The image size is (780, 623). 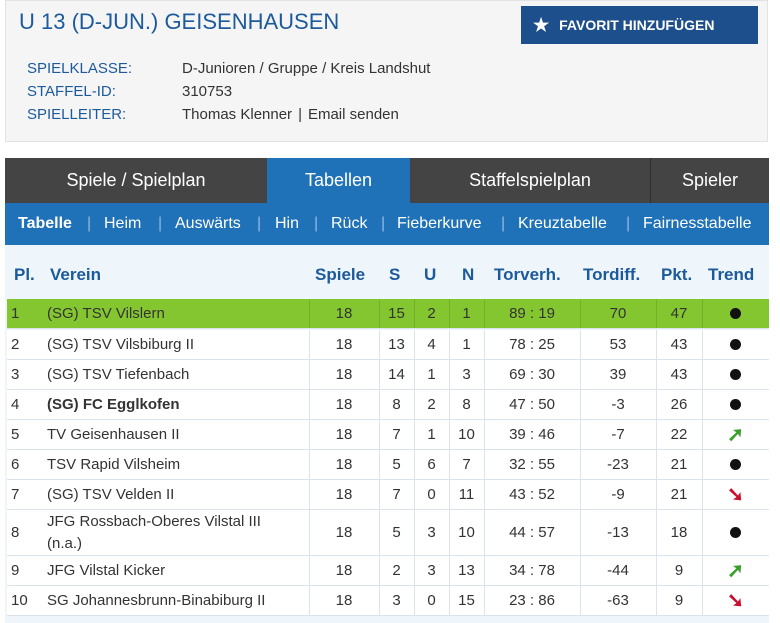 I want to click on cell-value: 2, so click(x=431, y=404).